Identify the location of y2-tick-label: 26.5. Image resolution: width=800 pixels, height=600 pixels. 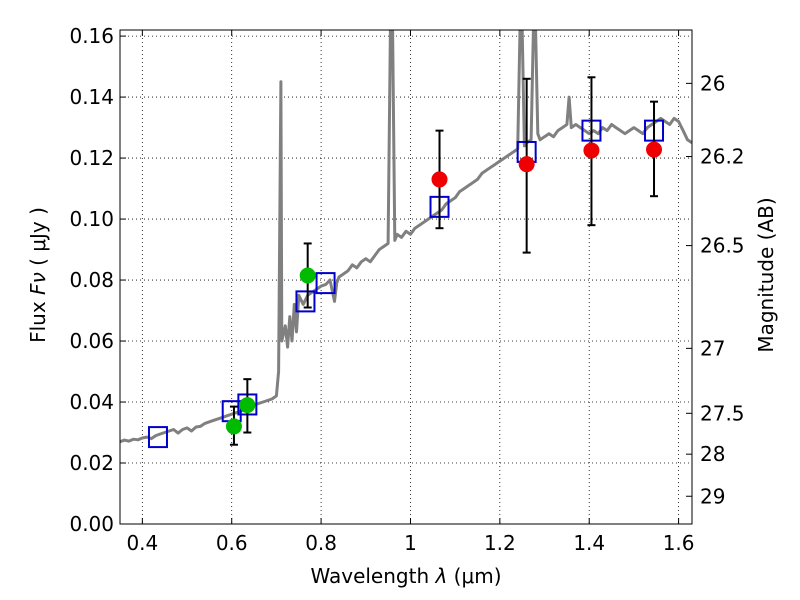
(722, 246).